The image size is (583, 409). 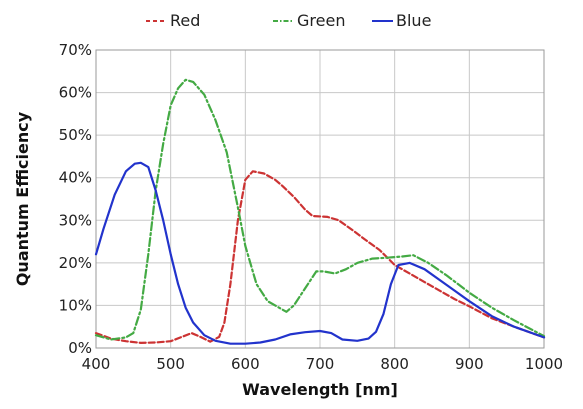 I want to click on y-tick-label: 40%, so click(x=75, y=178).